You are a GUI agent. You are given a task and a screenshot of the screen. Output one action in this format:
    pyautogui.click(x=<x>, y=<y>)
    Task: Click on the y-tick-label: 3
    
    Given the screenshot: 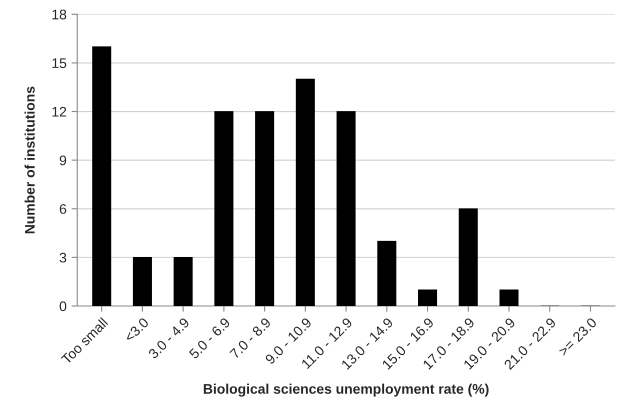 What is the action you would take?
    pyautogui.click(x=63, y=257)
    